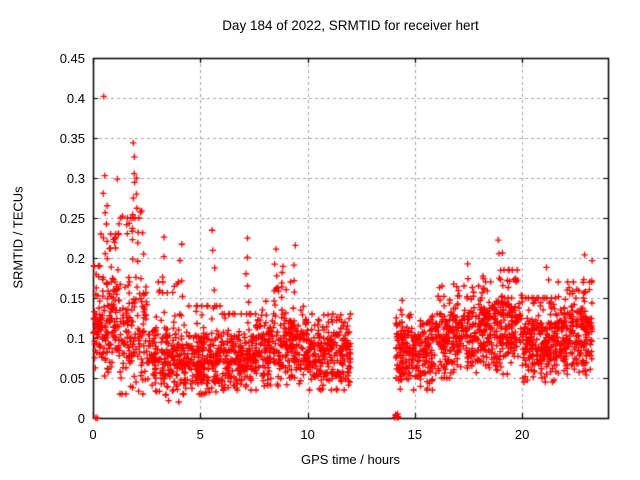 This screenshot has height=480, width=640. I want to click on x-tick-label: 10, so click(307, 434).